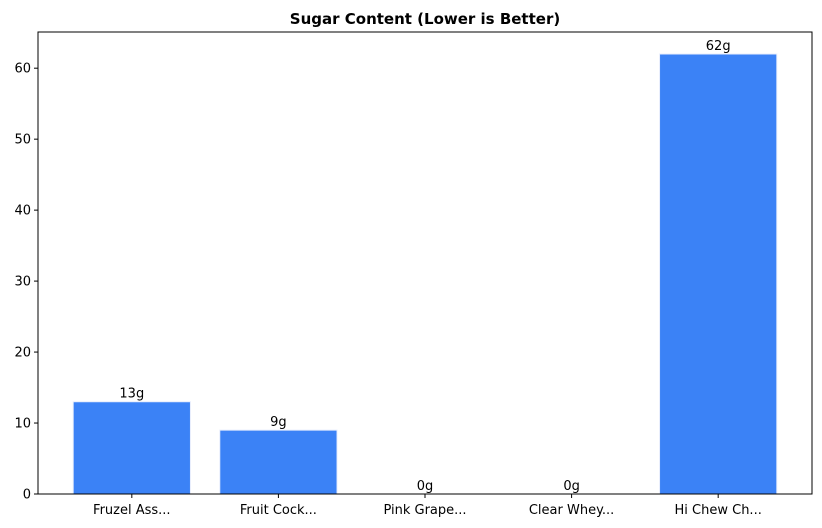 This screenshot has width=822, height=528. I want to click on value-label: 13g, so click(131, 394).